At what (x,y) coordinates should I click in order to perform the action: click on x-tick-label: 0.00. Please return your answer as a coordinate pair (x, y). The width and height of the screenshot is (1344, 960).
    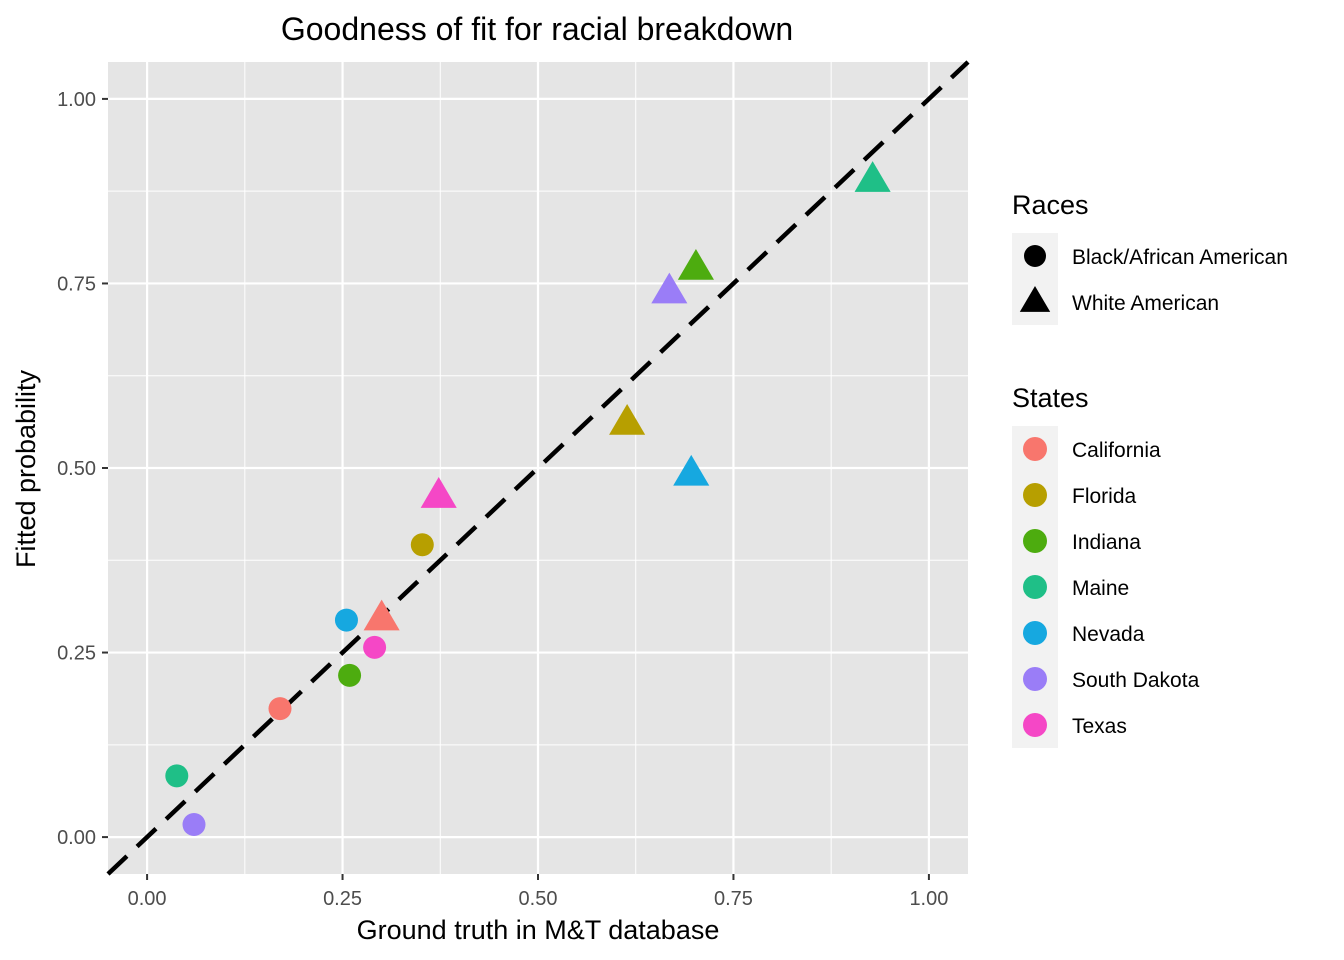
    Looking at the image, I should click on (147, 899).